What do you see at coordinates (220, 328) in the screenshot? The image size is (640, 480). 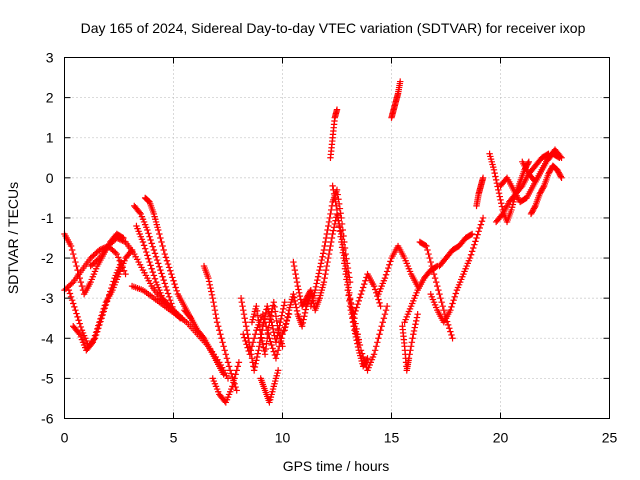 I see `series-arc-k` at bounding box center [220, 328].